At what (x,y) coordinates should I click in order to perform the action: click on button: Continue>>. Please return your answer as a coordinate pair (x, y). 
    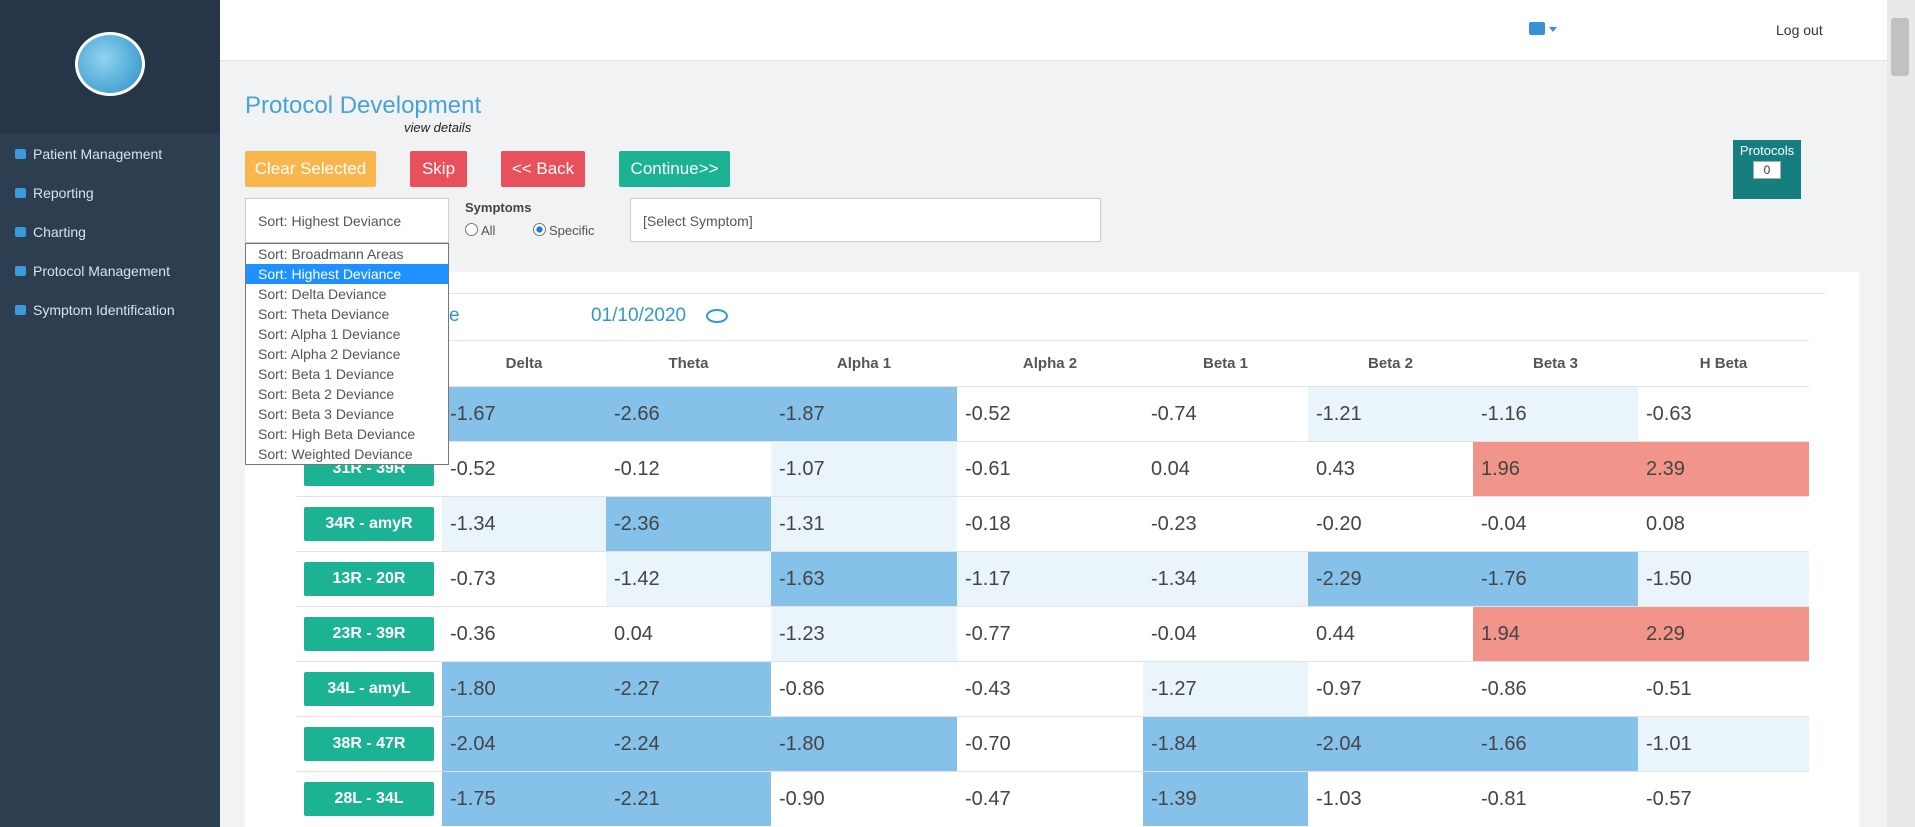
    Looking at the image, I should click on (674, 169).